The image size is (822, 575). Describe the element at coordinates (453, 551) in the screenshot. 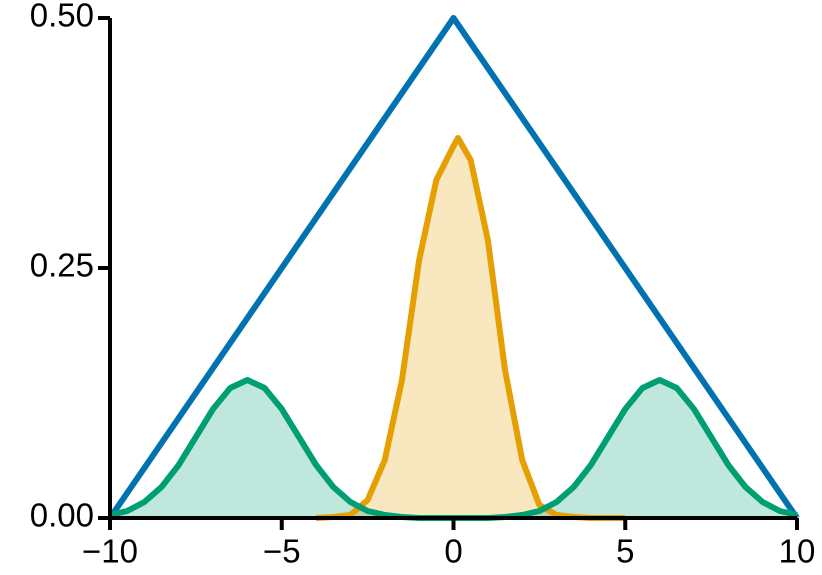

I see `x-tick-label: 0` at that location.